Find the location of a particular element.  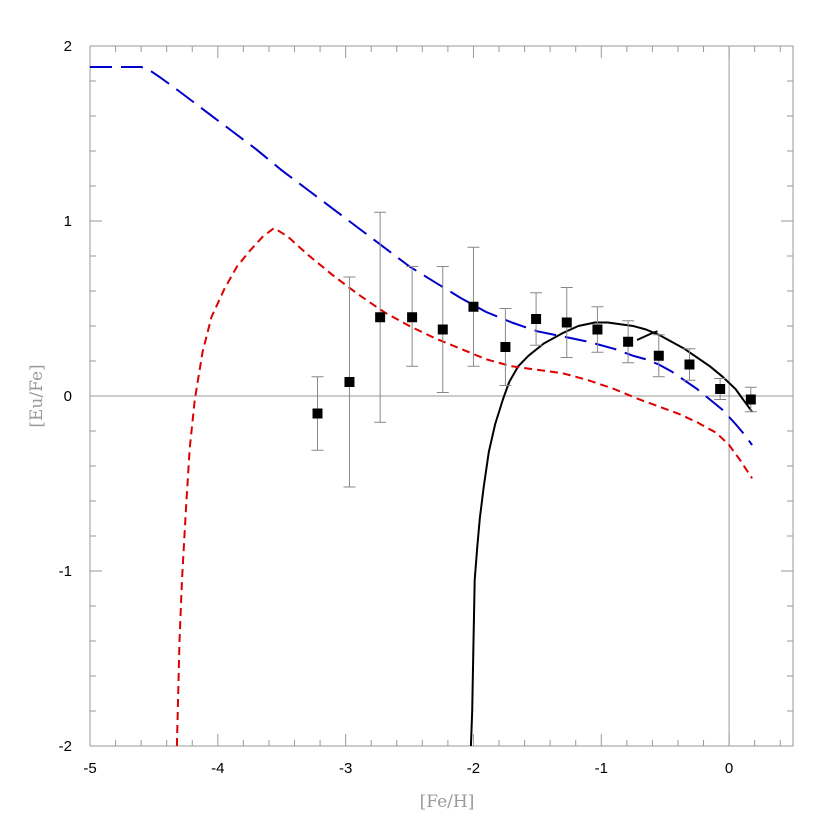

x-axis-label: [Fe/H] is located at coordinates (447, 802).